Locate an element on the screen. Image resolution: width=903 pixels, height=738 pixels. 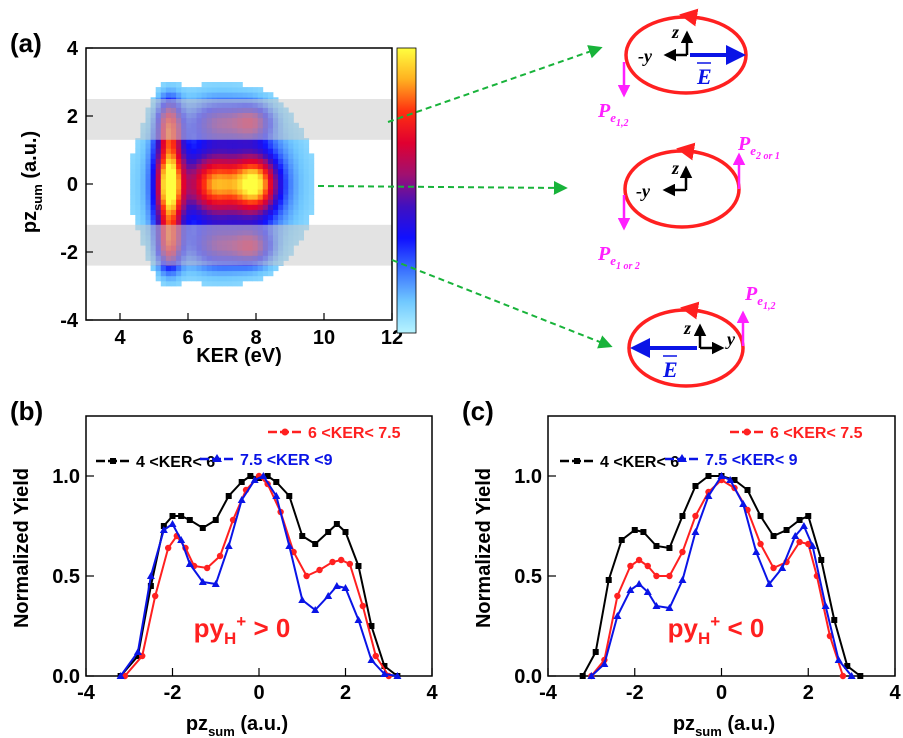
y-tick-label: 2 is located at coordinates (72, 117).